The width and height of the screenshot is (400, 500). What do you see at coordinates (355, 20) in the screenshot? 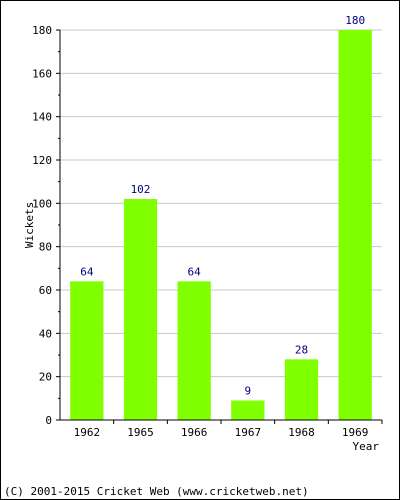
I see `data-label: 180` at bounding box center [355, 20].